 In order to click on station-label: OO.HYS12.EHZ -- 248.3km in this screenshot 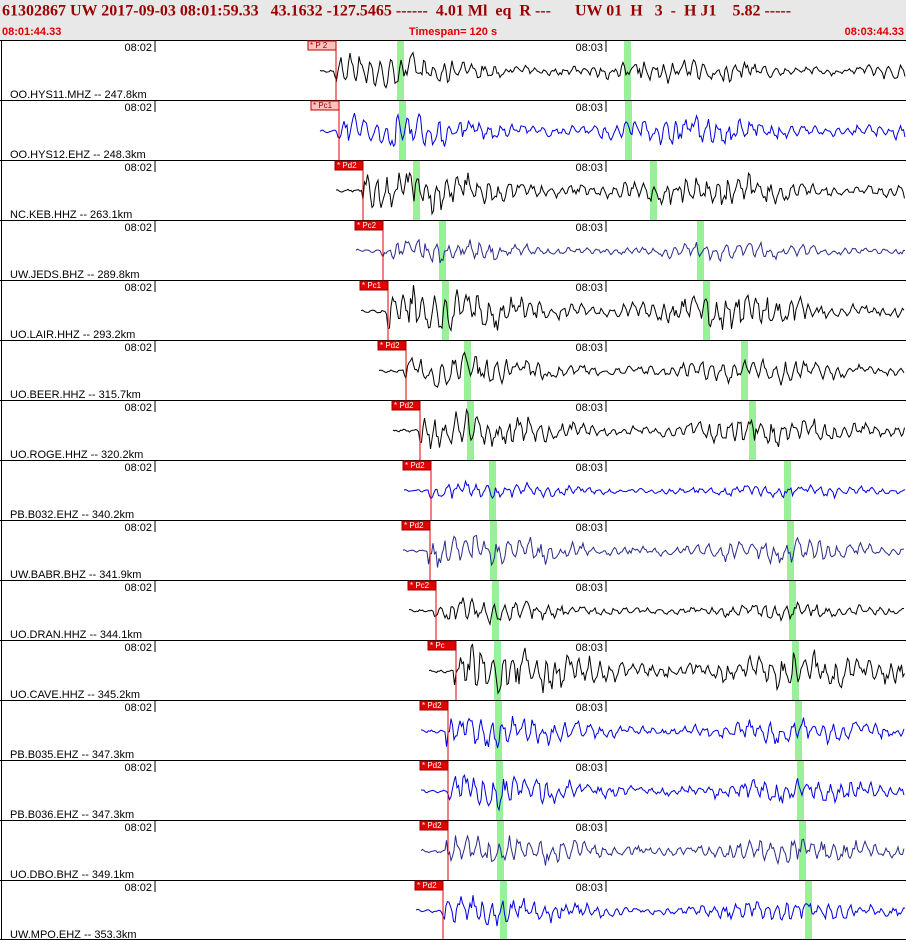, I will do `click(78, 155)`.